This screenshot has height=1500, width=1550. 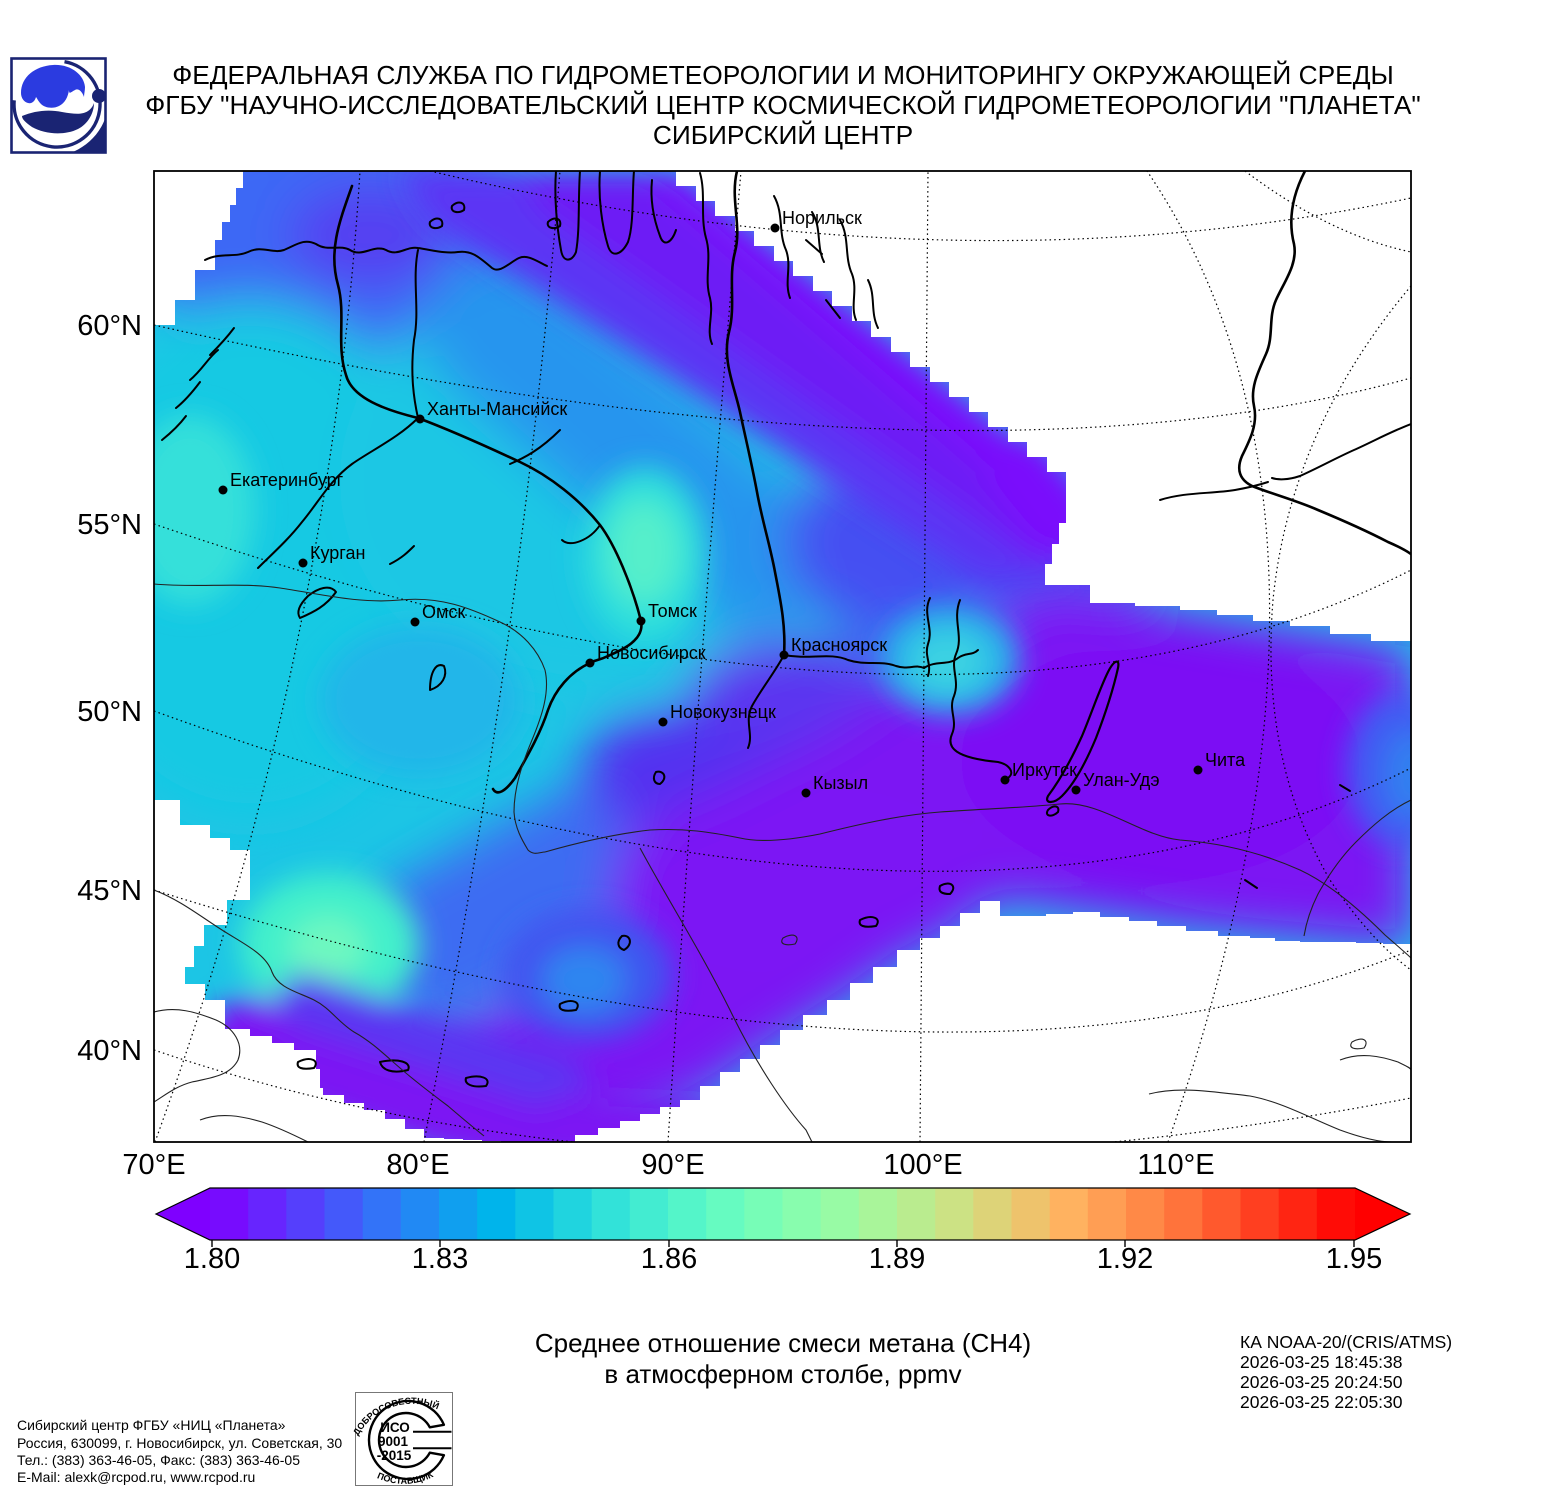 What do you see at coordinates (723, 712) in the screenshot?
I see `svg-text: Новокузнецк` at bounding box center [723, 712].